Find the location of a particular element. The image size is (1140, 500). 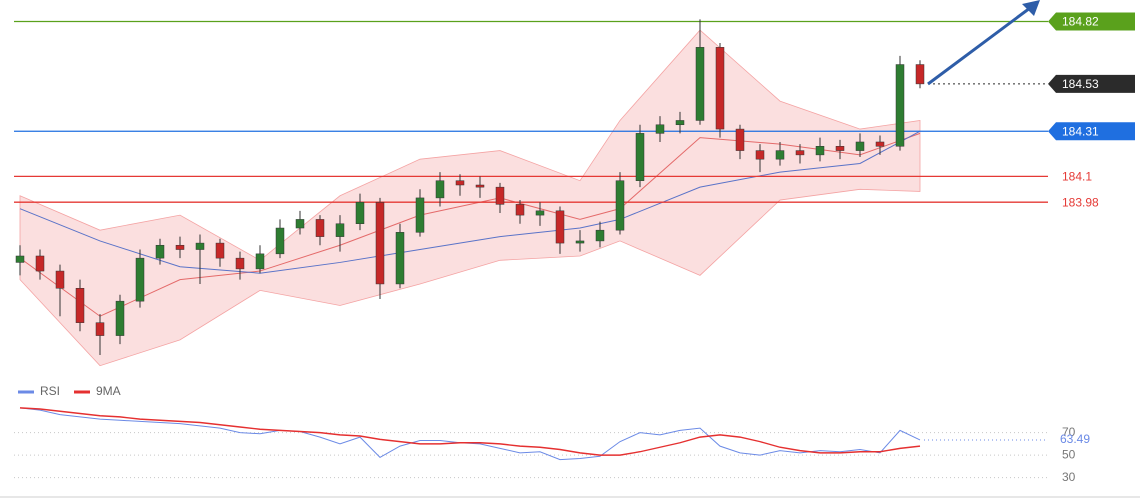

level-label: 183.98 is located at coordinates (1080, 202).